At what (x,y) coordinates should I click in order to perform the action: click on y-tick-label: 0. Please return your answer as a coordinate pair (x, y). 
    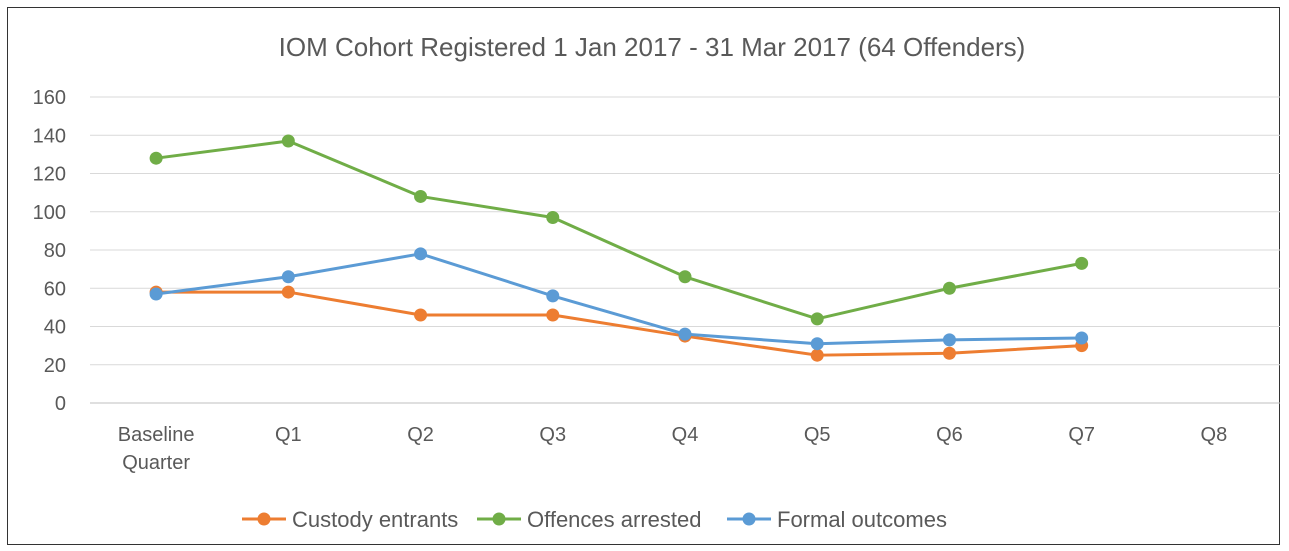
    Looking at the image, I should click on (60, 404).